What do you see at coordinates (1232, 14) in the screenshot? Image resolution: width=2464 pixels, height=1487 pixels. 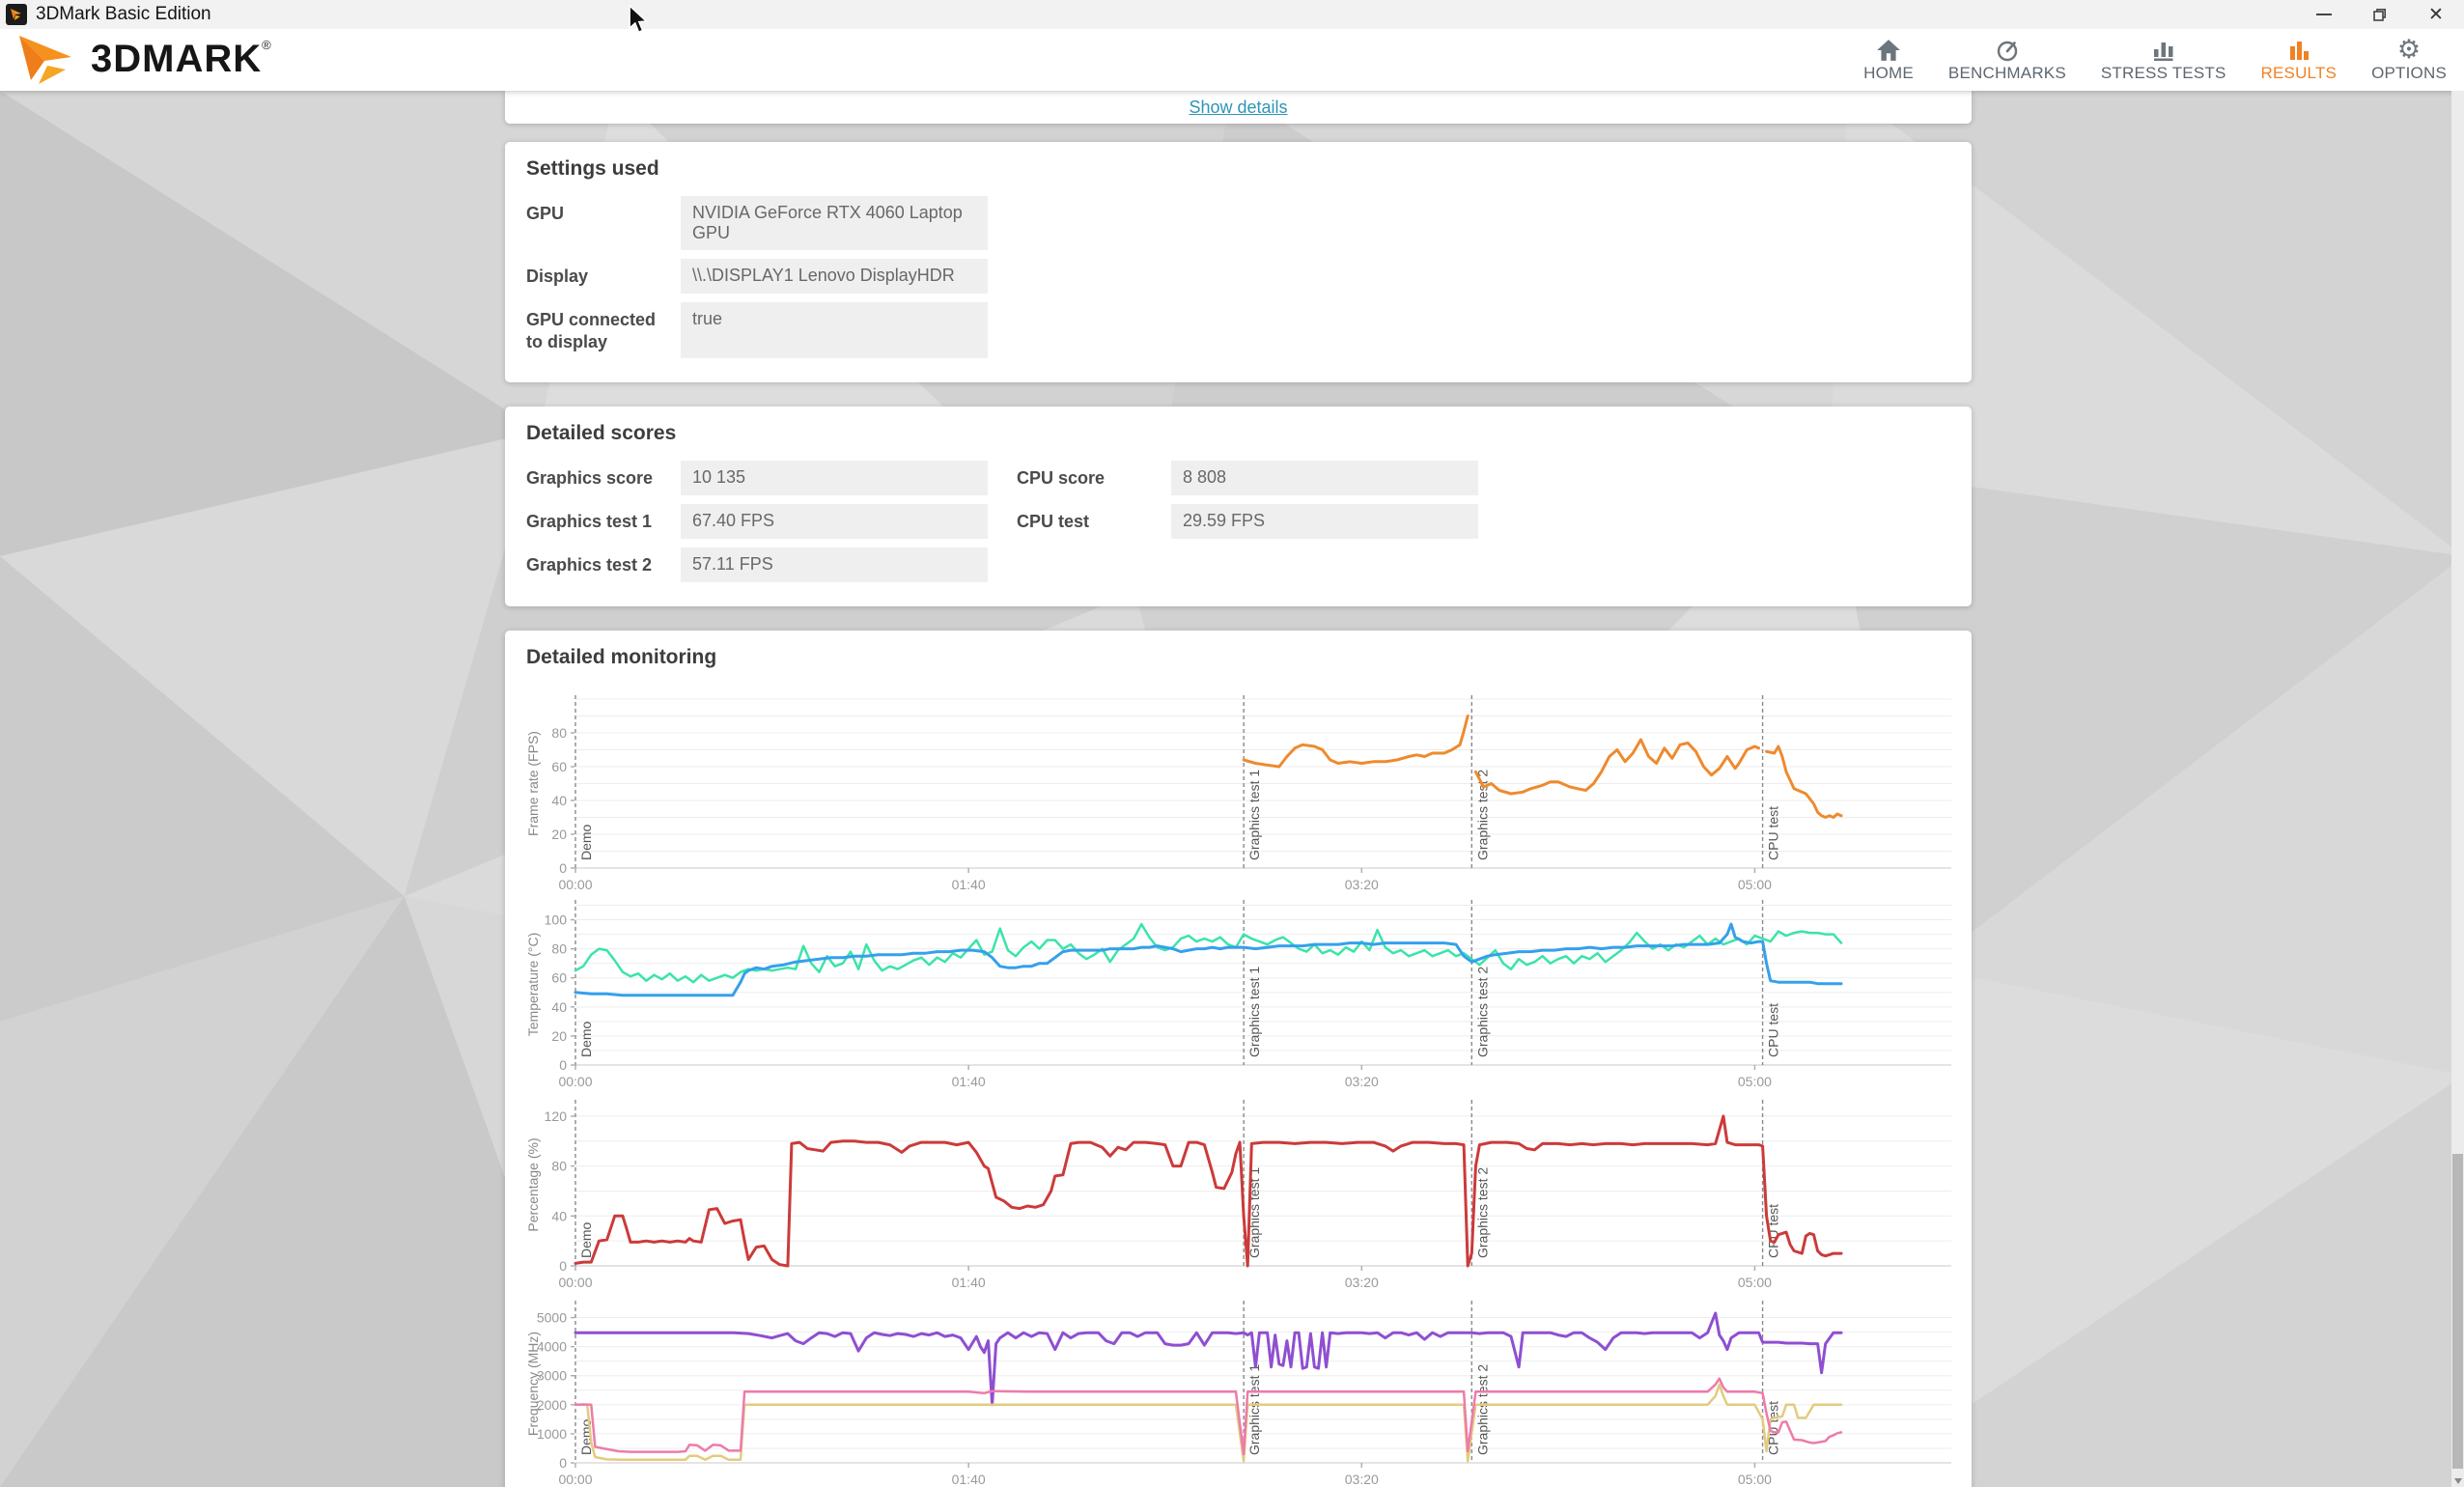 I see `window-titlebar: 3DMark Basic Edition ✕` at bounding box center [1232, 14].